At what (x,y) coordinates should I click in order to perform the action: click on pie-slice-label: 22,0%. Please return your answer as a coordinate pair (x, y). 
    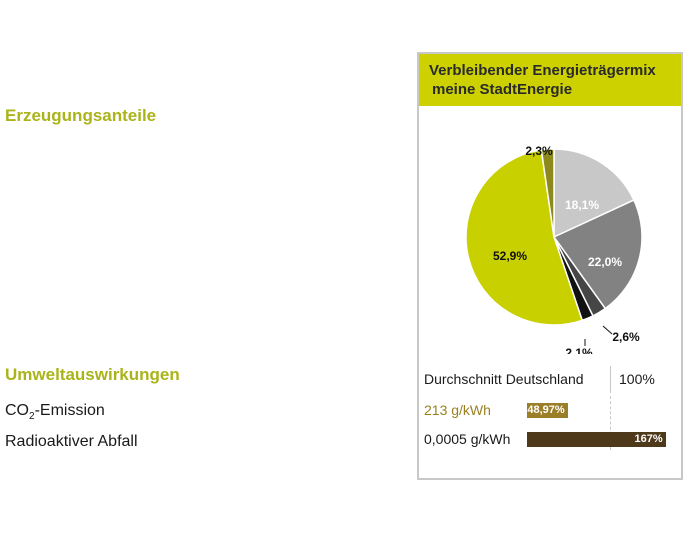
    Looking at the image, I should click on (605, 262).